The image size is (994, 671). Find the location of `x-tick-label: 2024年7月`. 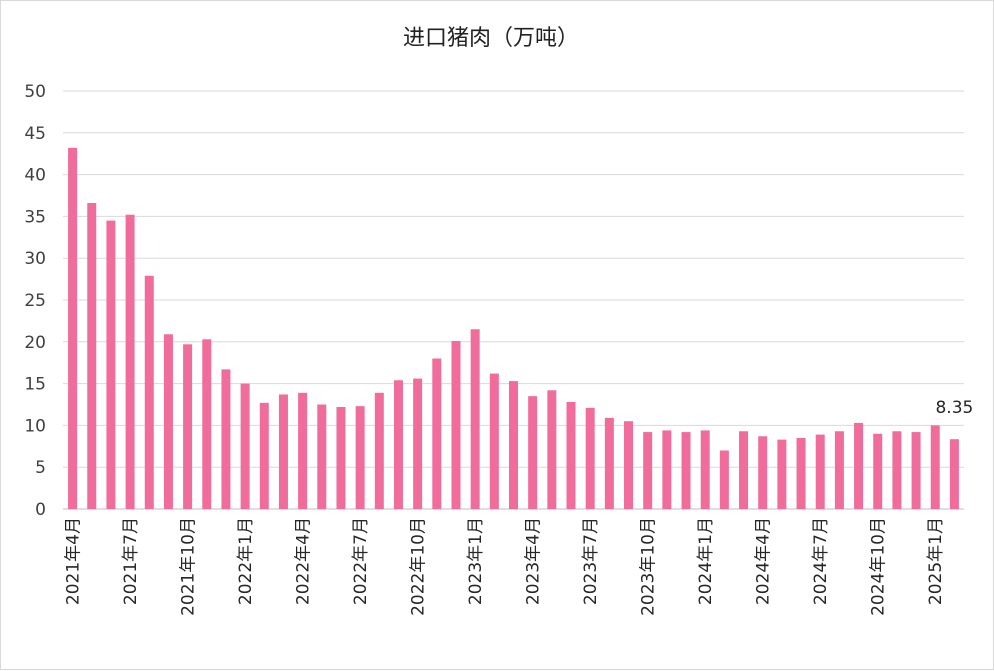

x-tick-label: 2024年7月 is located at coordinates (821, 561).